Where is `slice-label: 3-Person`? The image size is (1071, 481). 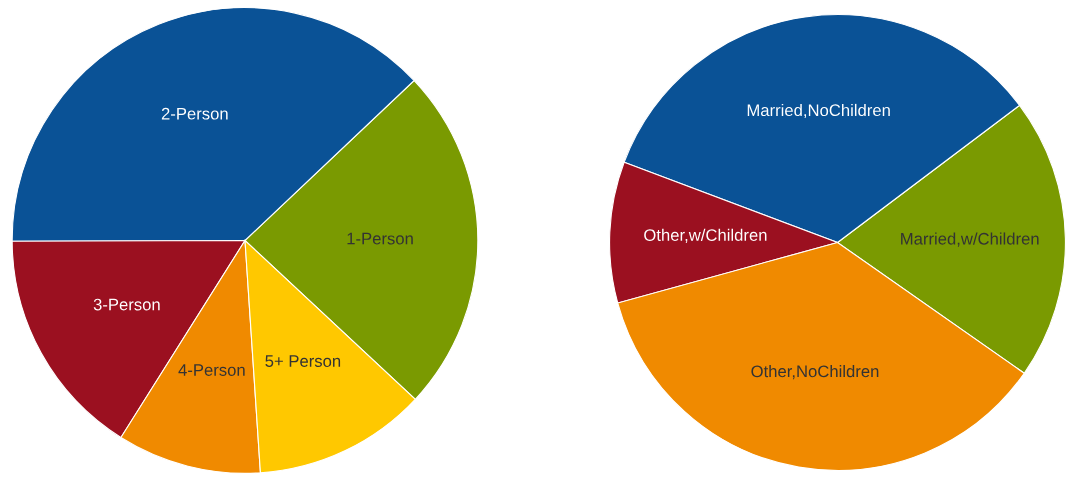 slice-label: 3-Person is located at coordinates (126, 304).